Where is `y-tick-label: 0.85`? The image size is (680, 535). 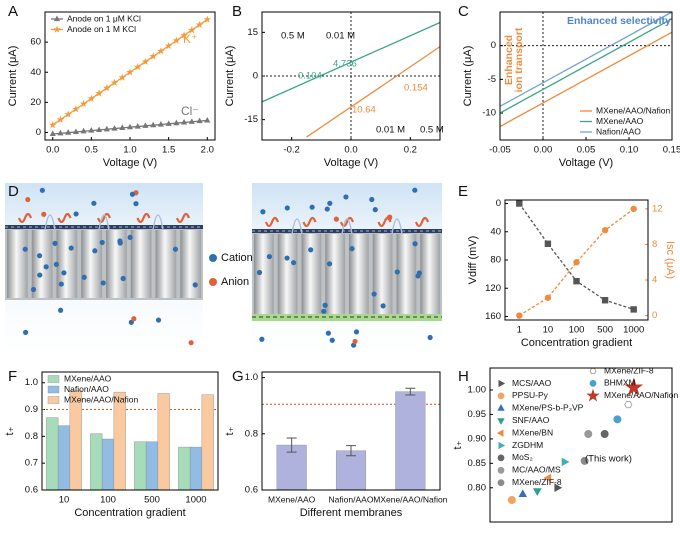
y-tick-label: 0.85 is located at coordinates (477, 463).